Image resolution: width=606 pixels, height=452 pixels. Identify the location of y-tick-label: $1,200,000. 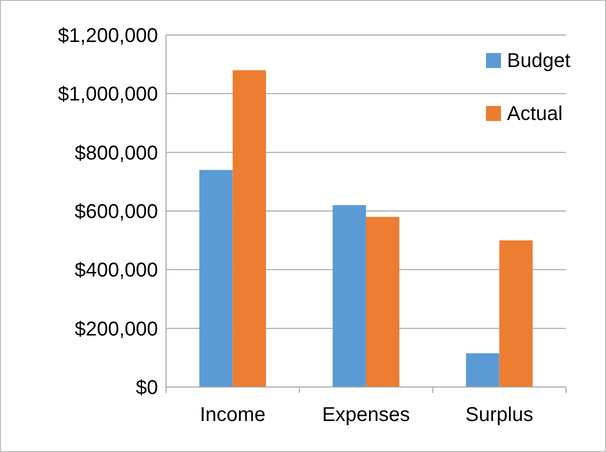
(108, 36).